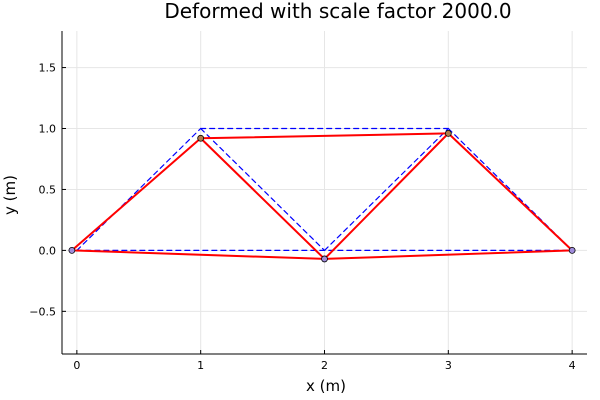 This screenshot has height=400, width=600. Describe the element at coordinates (42, 311) in the screenshot. I see `y-tick-label: −0.5` at that location.